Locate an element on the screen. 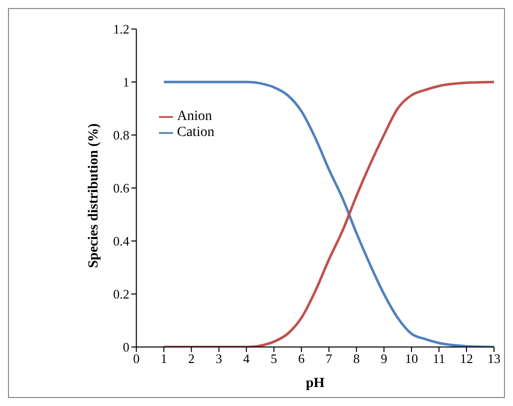  x-tick-label: 13 is located at coordinates (494, 358).